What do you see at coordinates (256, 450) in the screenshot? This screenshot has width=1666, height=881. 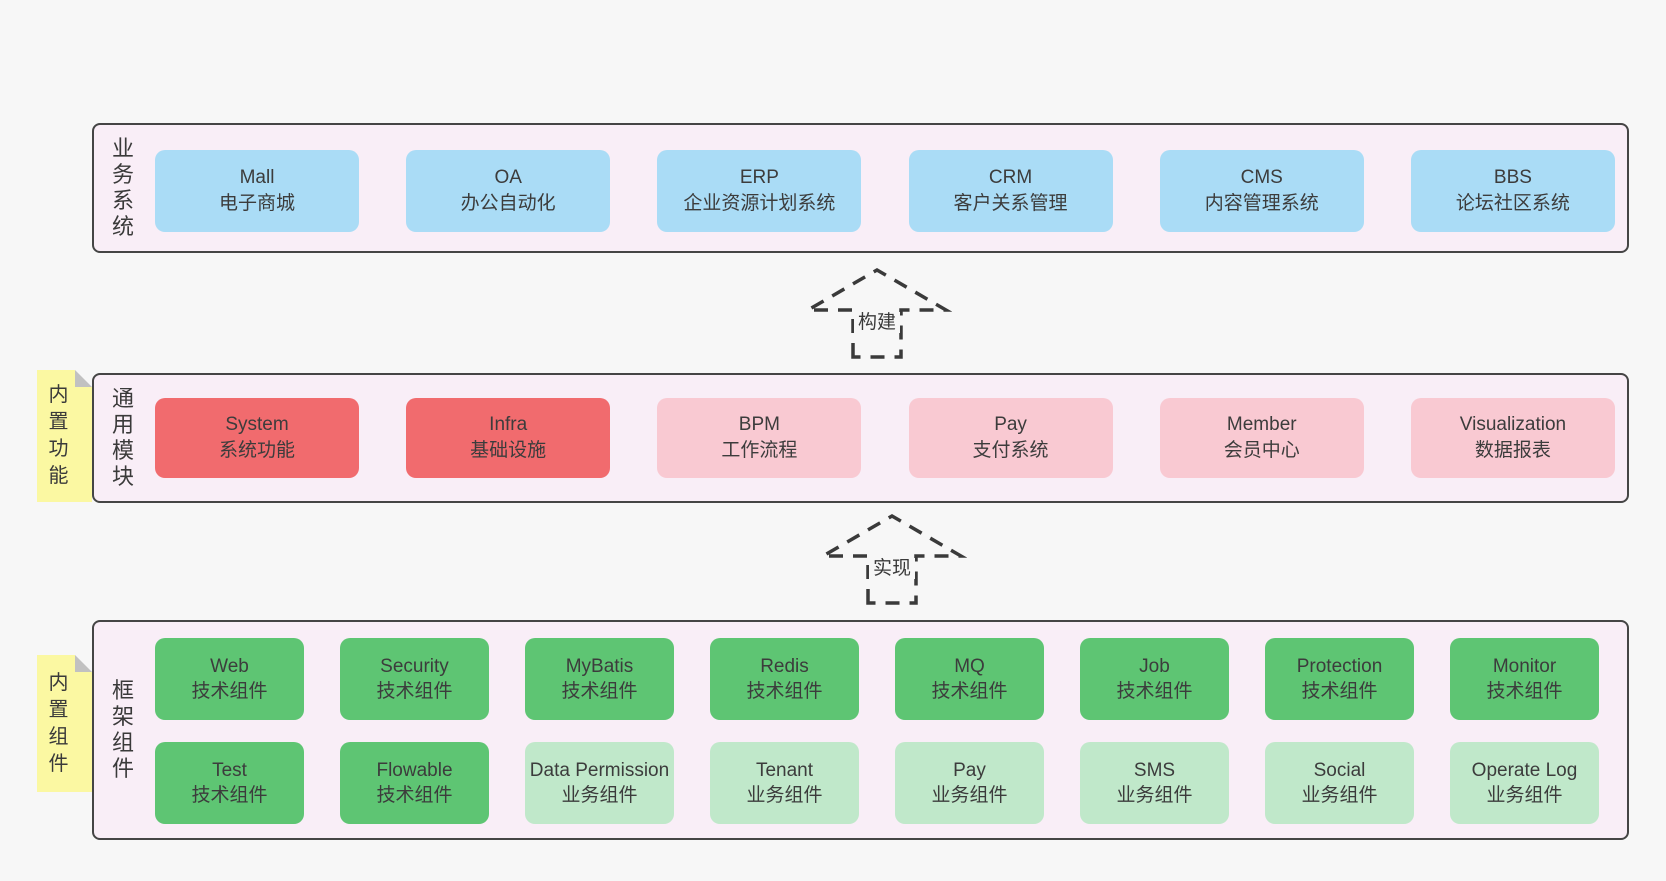 I see `box-desc: 系统功能` at bounding box center [256, 450].